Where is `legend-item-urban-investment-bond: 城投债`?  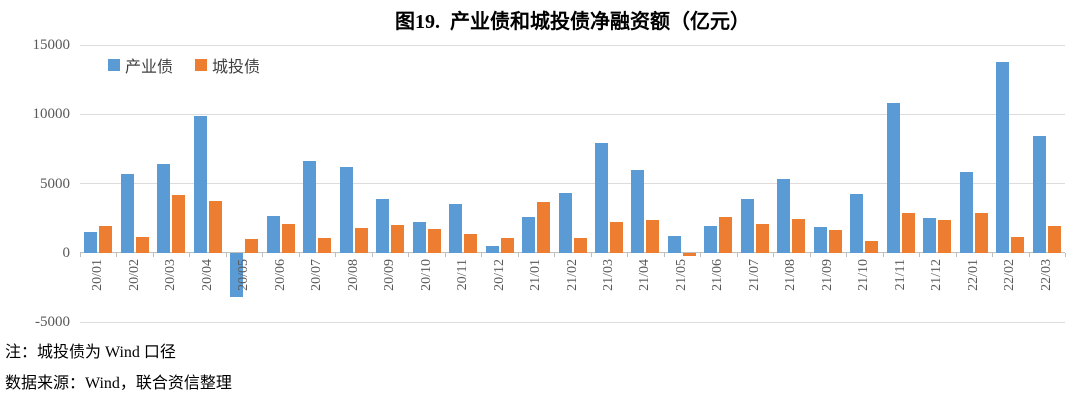 legend-item-urban-investment-bond: 城投债 is located at coordinates (227, 65).